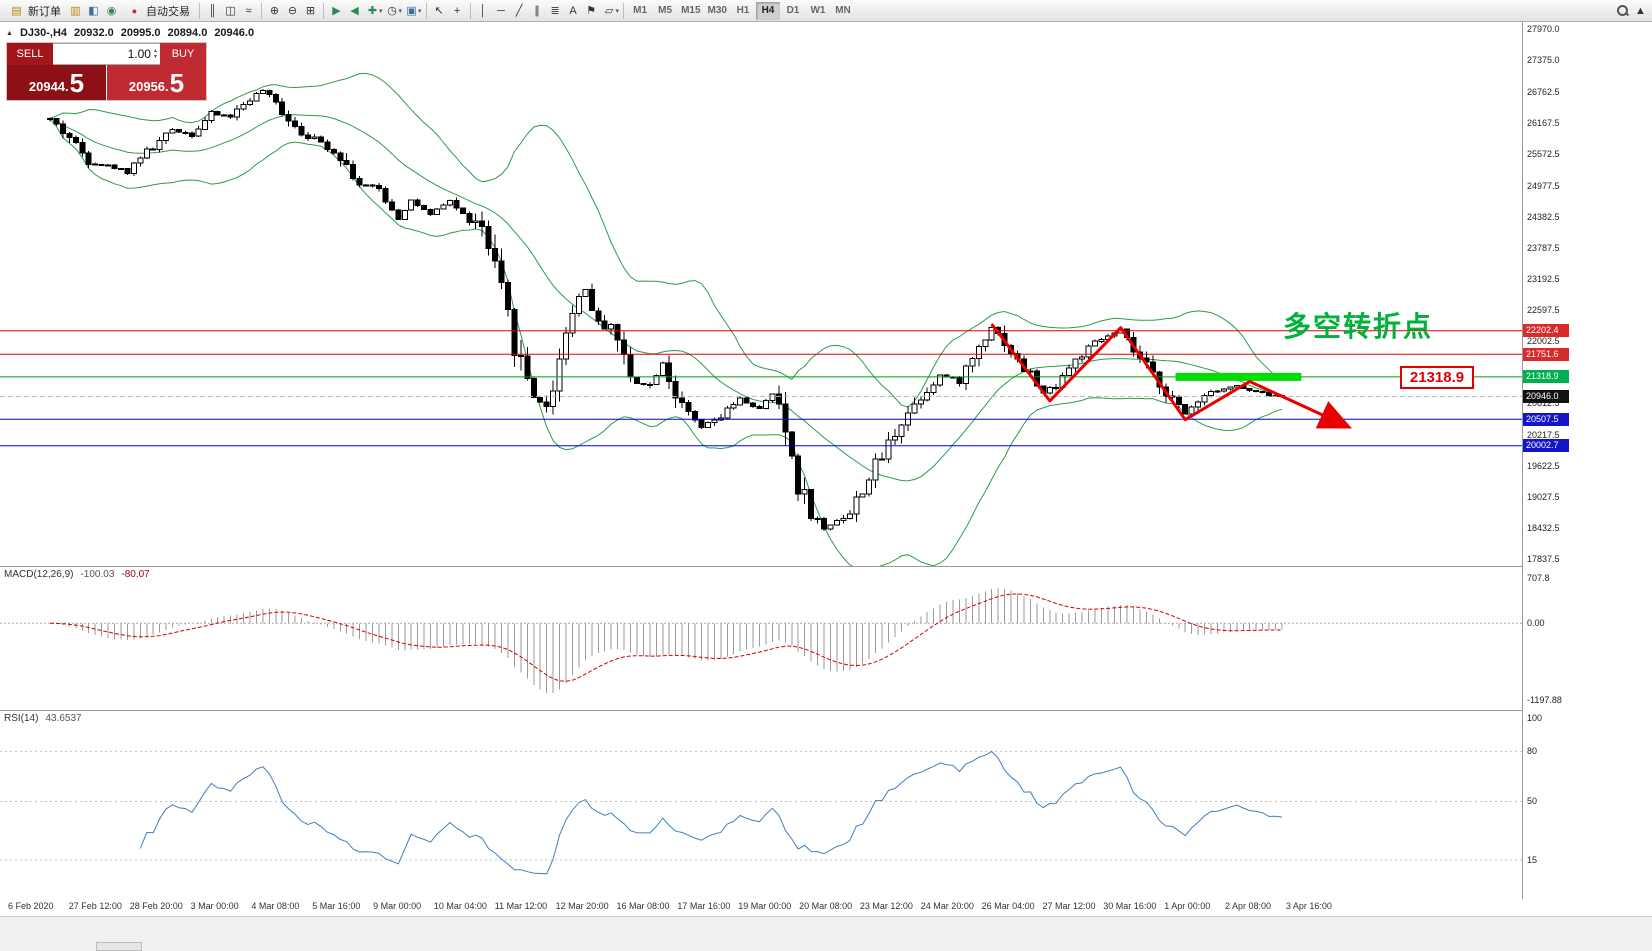 Image resolution: width=1652 pixels, height=951 pixels. I want to click on time-axis-label: 27 Mar 12:00, so click(1069, 906).